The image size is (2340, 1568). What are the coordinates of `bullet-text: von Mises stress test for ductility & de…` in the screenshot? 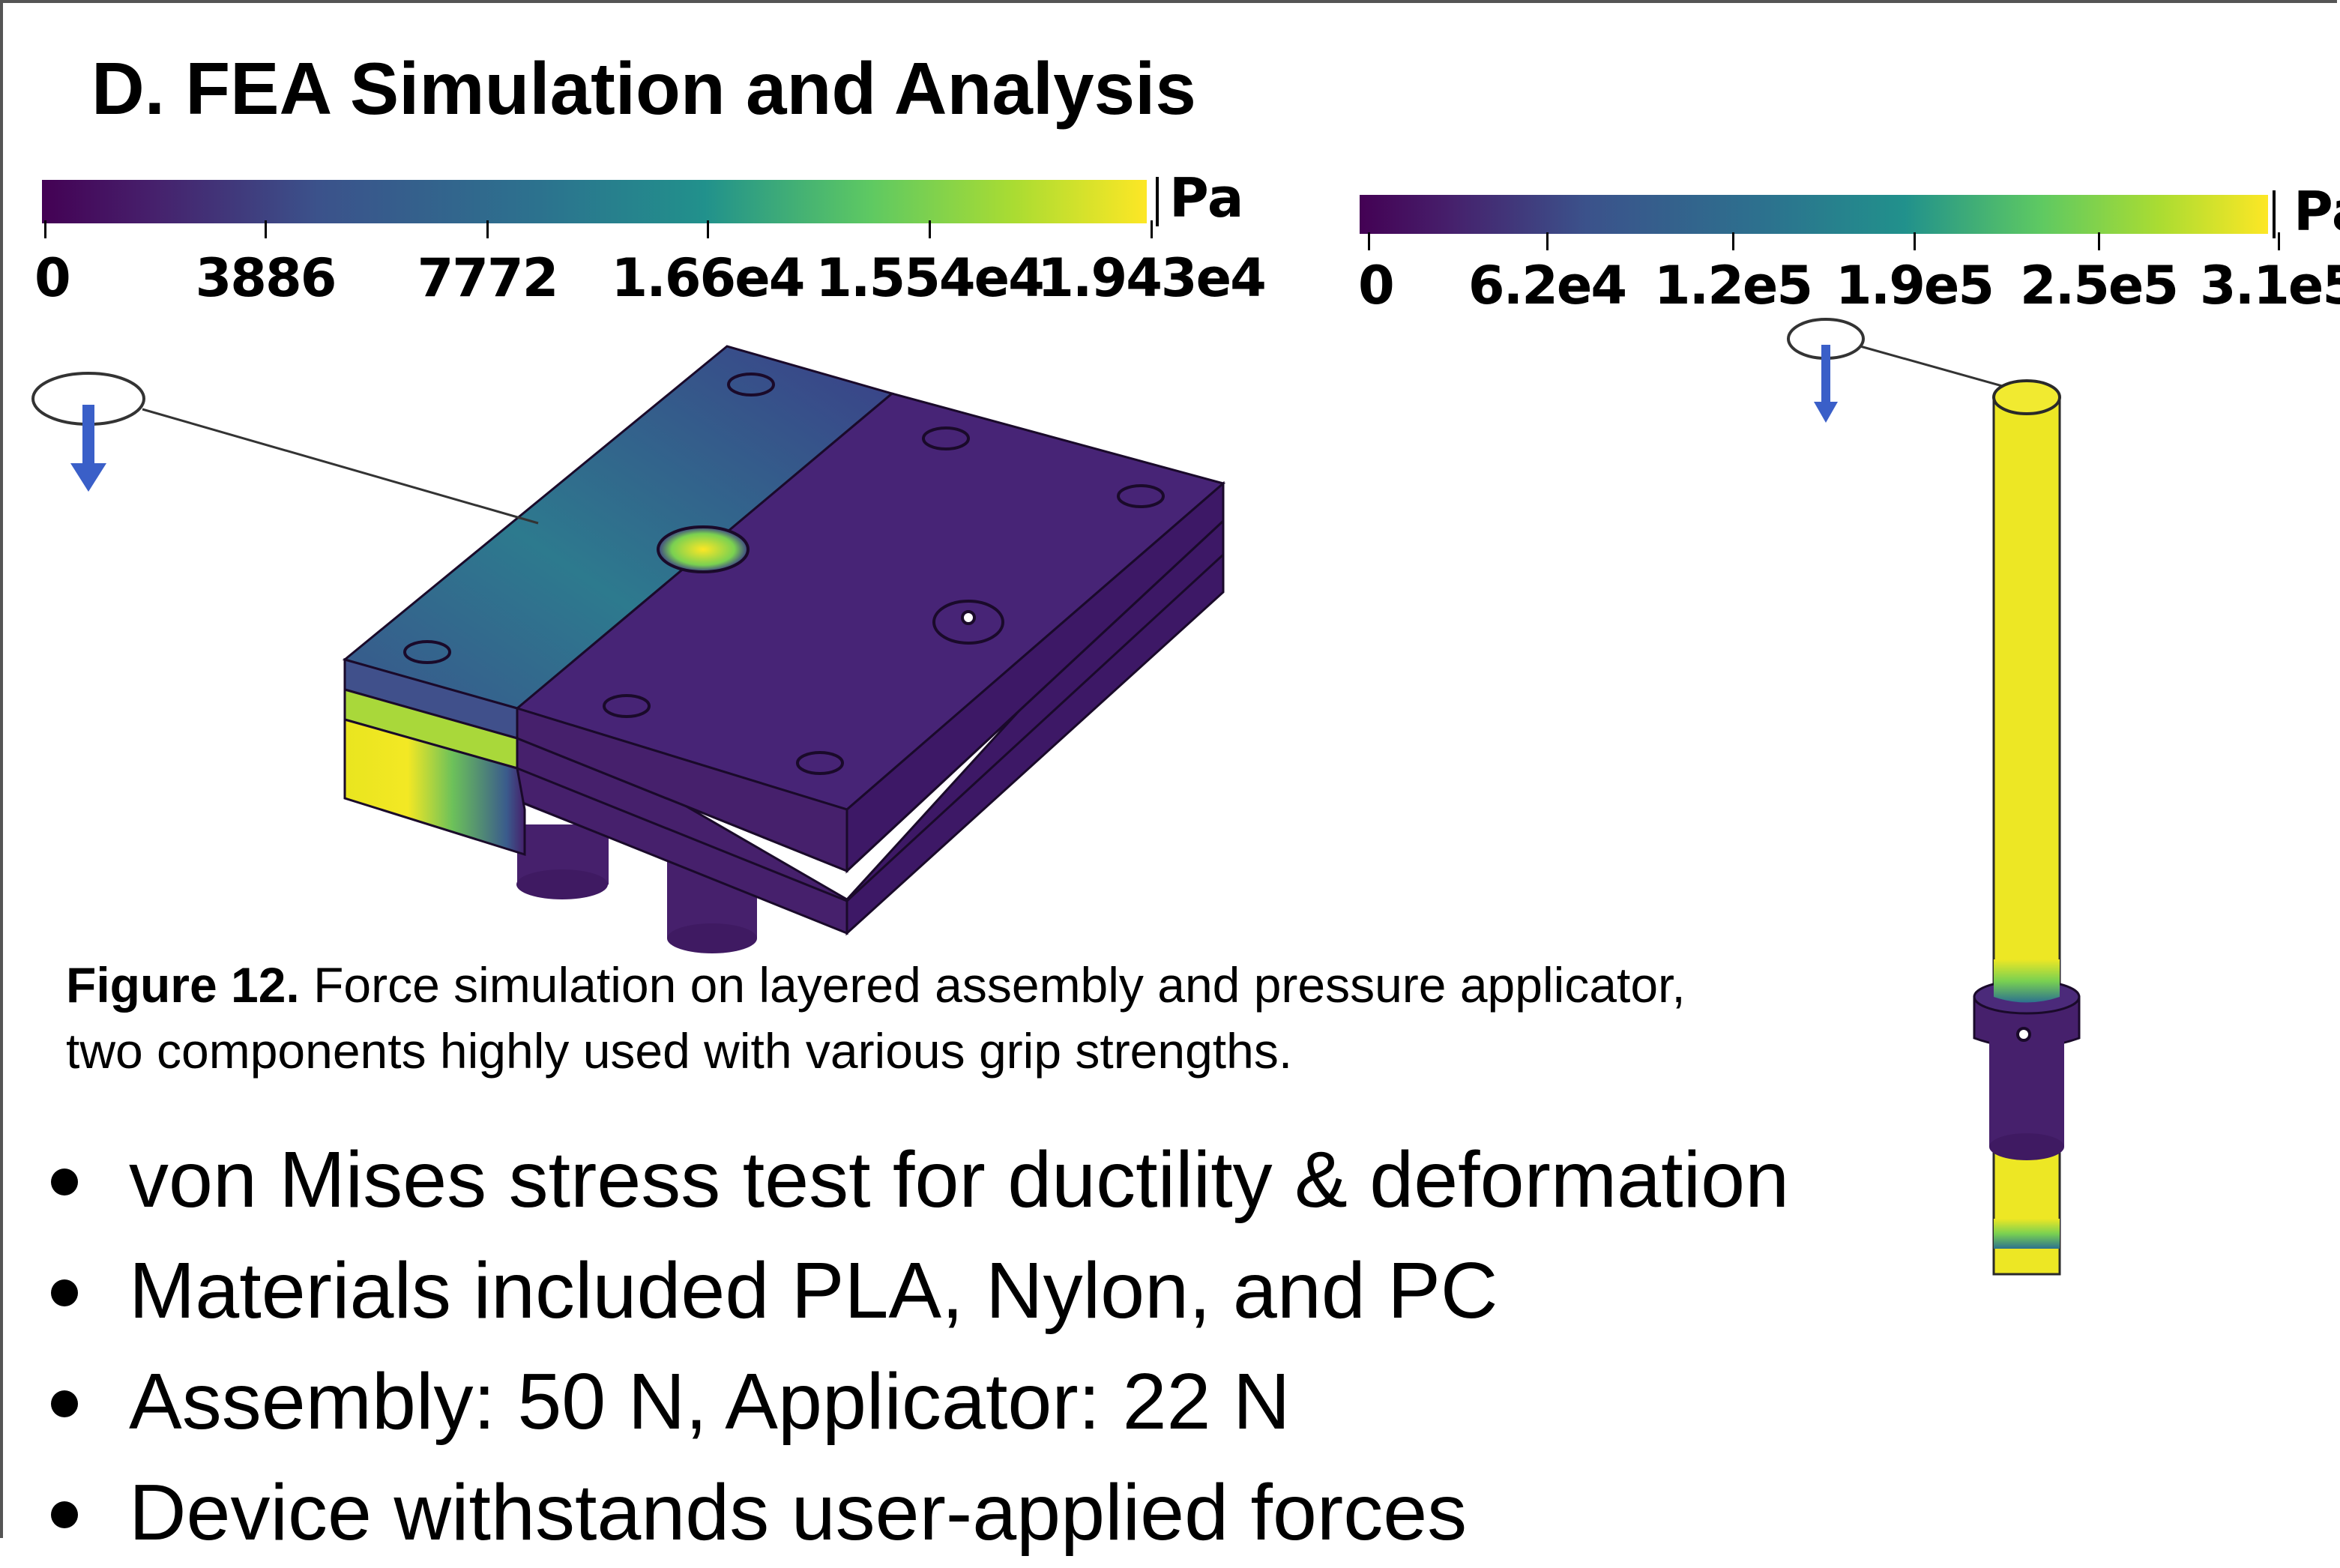 It's located at (959, 1180).